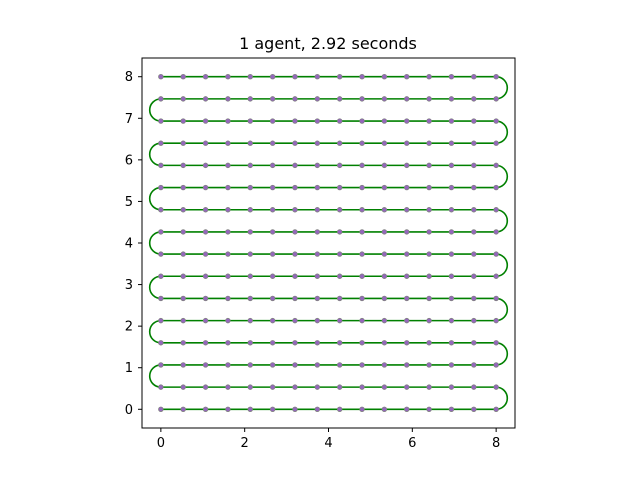 The height and width of the screenshot is (480, 640). What do you see at coordinates (129, 285) in the screenshot?
I see `y-tick-label: 3` at bounding box center [129, 285].